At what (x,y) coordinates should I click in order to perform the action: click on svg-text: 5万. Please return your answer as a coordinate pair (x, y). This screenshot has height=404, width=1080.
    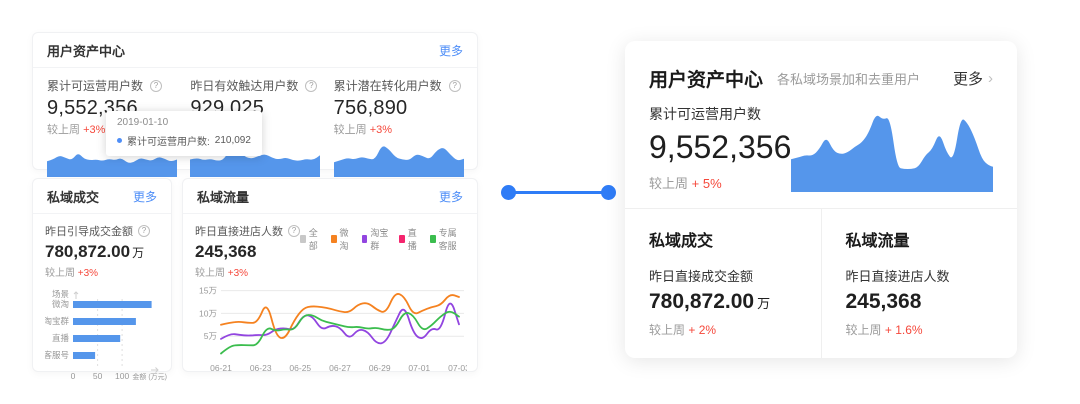
    Looking at the image, I should click on (210, 336).